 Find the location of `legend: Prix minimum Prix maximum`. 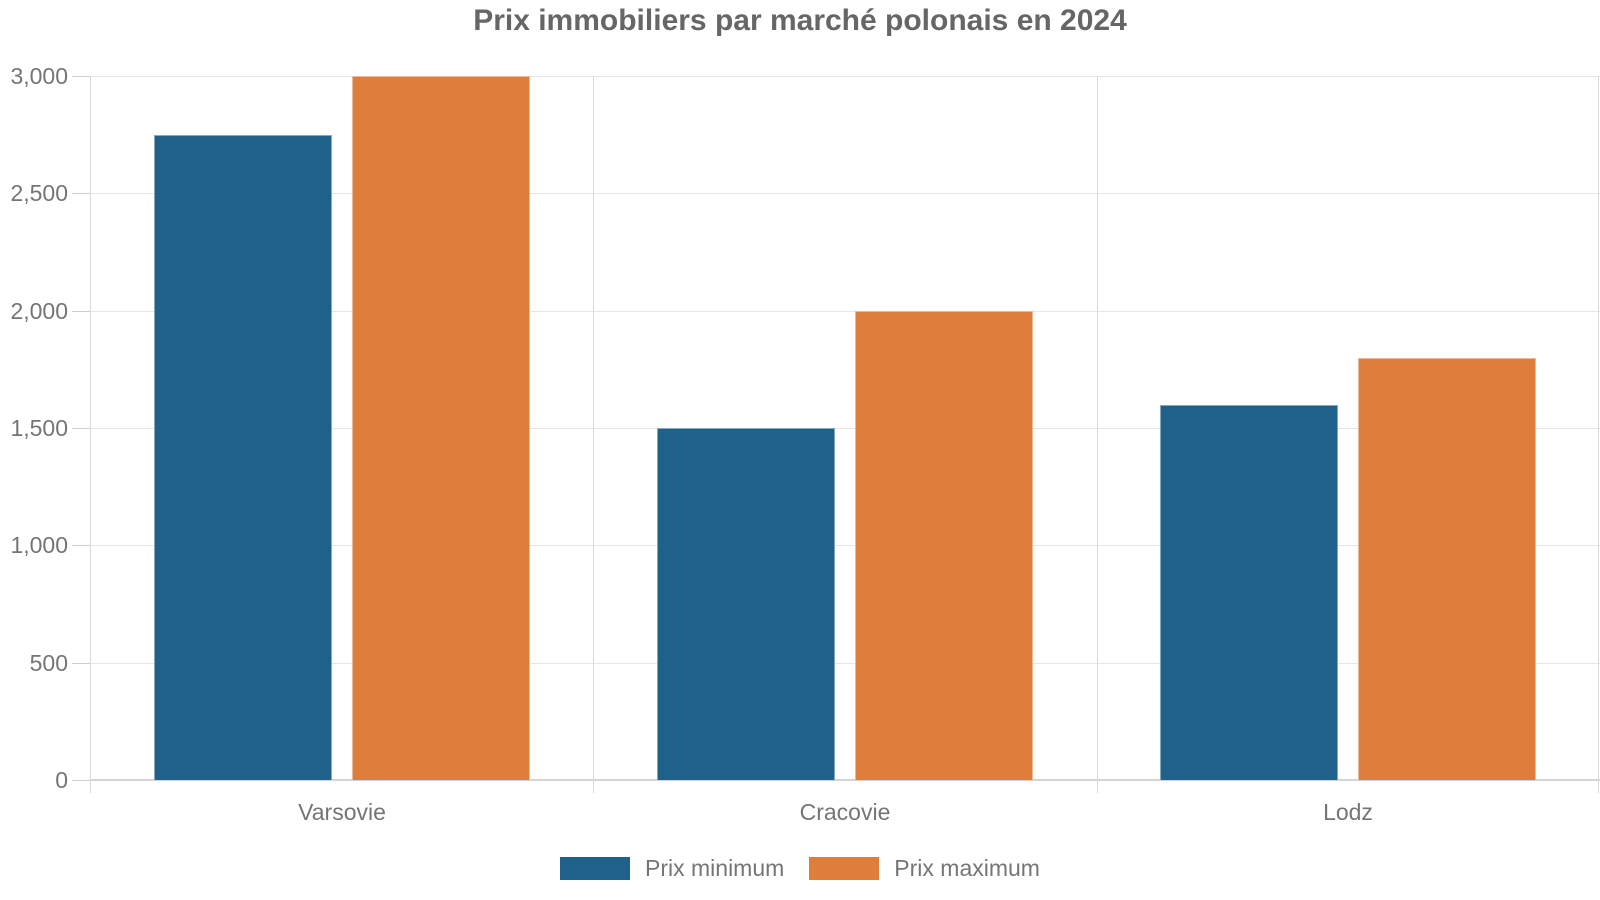

legend: Prix minimum Prix maximum is located at coordinates (800, 868).